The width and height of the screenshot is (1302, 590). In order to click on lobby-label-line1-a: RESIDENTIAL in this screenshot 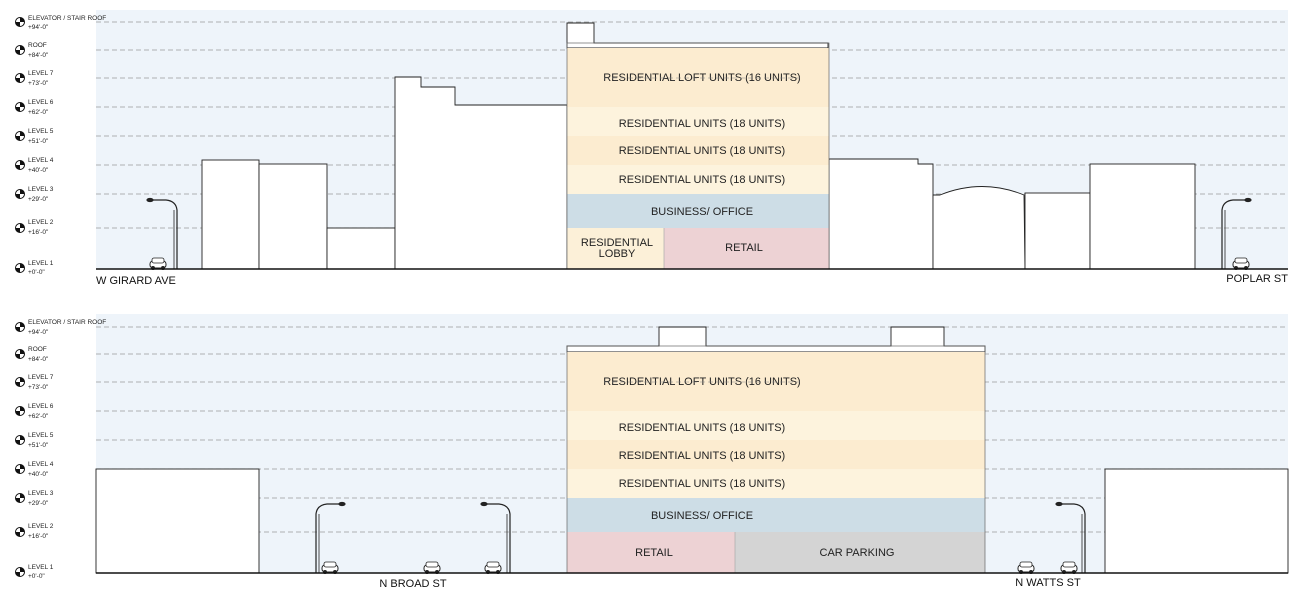, I will do `click(617, 243)`.